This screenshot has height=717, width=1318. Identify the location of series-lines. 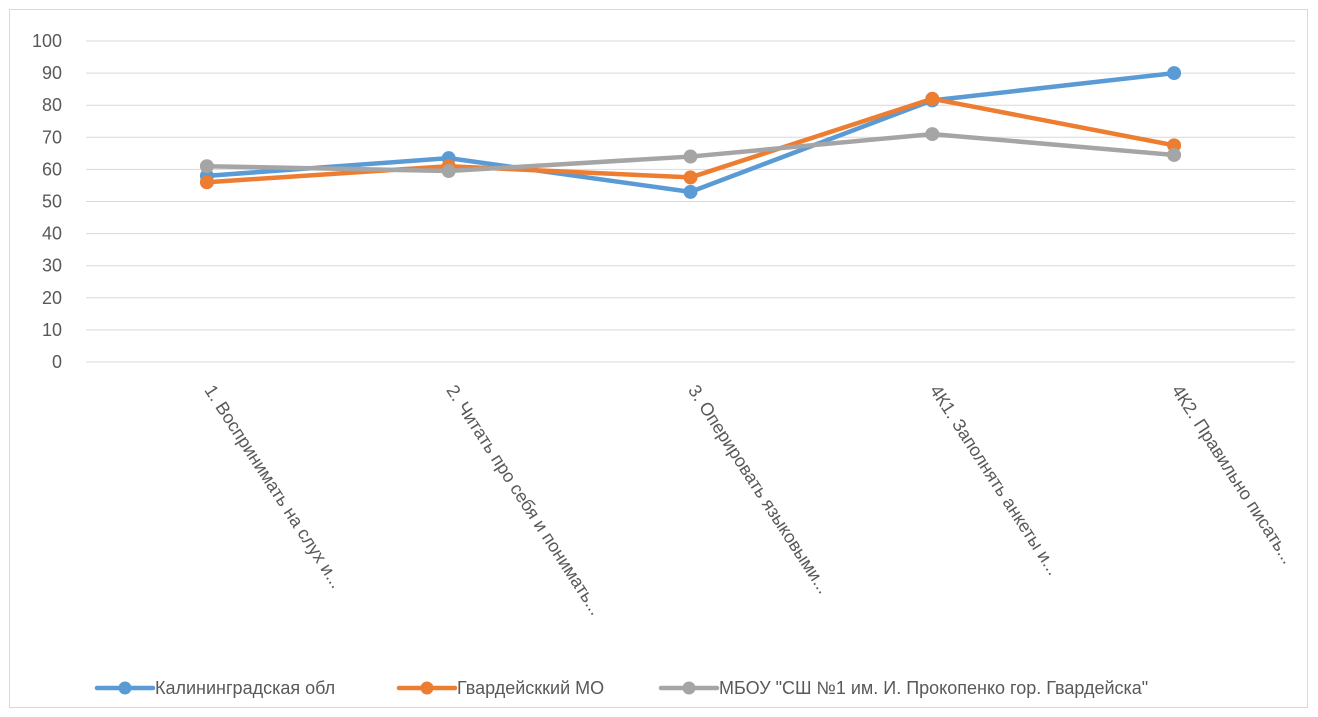
(690, 132).